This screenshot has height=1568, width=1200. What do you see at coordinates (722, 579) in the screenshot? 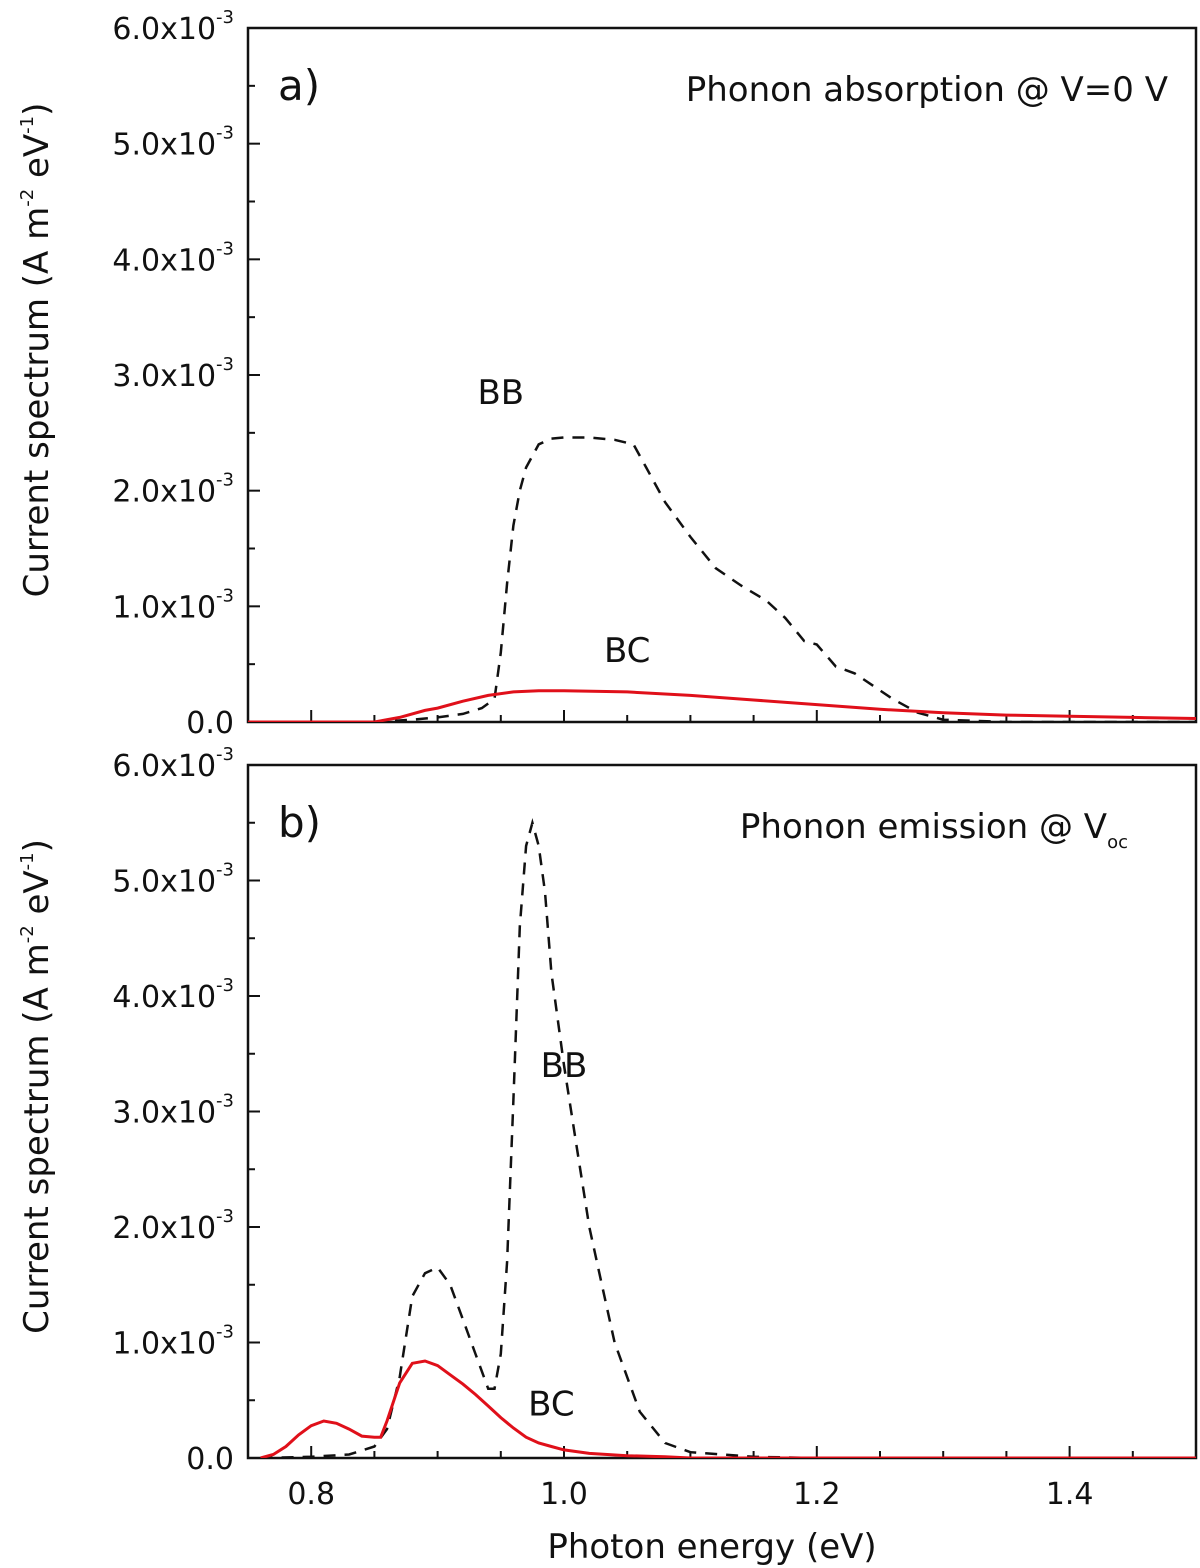
I see `series-line-bb` at bounding box center [722, 579].